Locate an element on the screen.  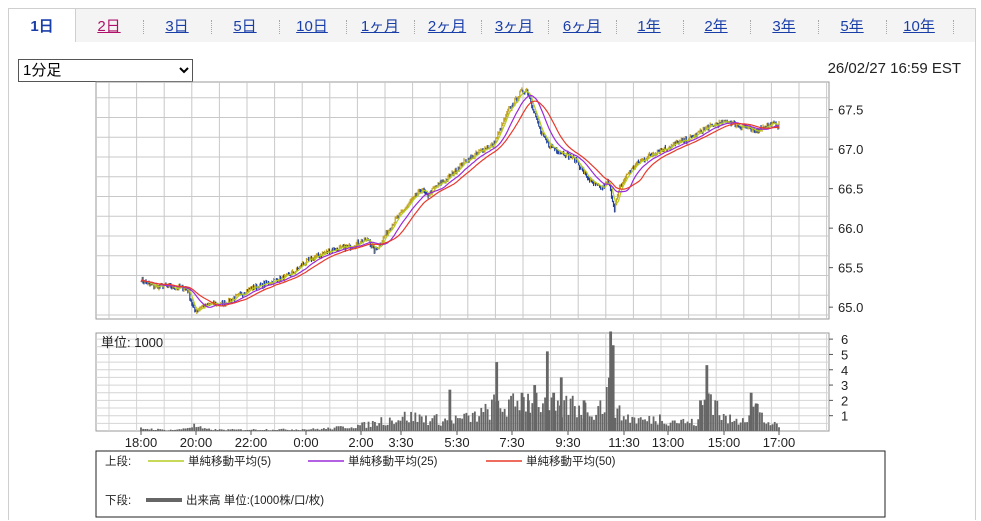
volume-tick-label: 5 is located at coordinates (844, 354).